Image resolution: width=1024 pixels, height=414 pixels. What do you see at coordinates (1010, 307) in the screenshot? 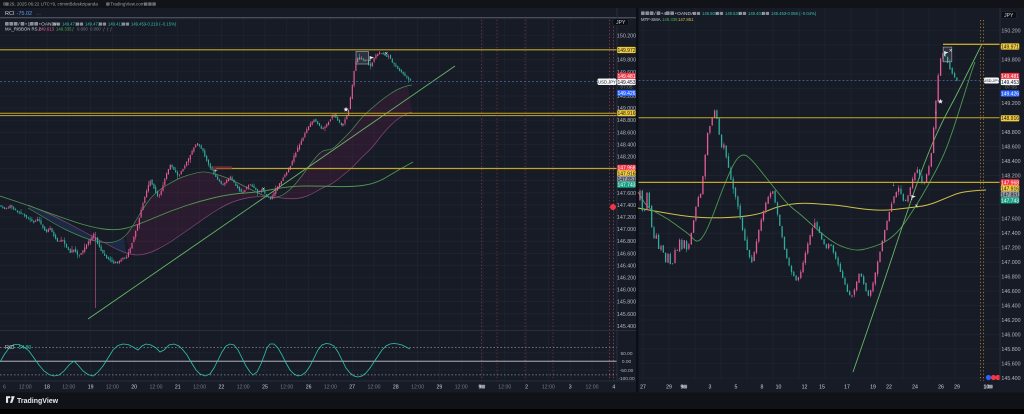
I see `svg-text: 146.400` at bounding box center [1010, 307].